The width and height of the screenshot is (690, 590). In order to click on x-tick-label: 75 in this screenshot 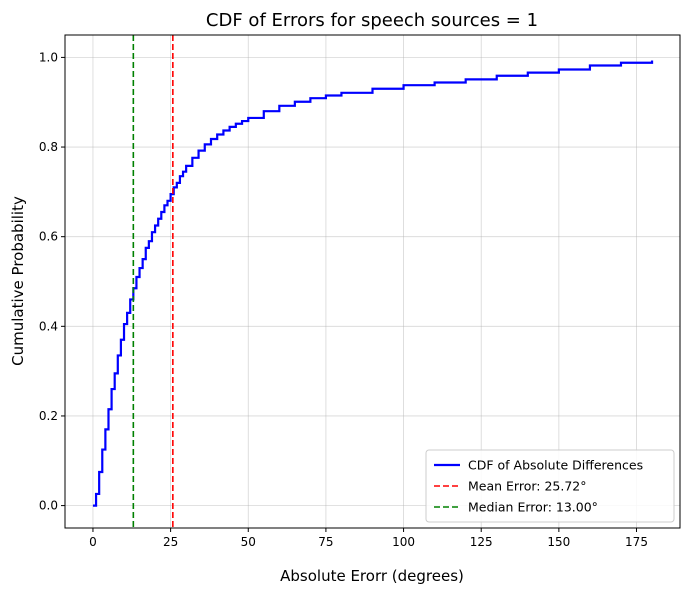, I will do `click(325, 542)`.